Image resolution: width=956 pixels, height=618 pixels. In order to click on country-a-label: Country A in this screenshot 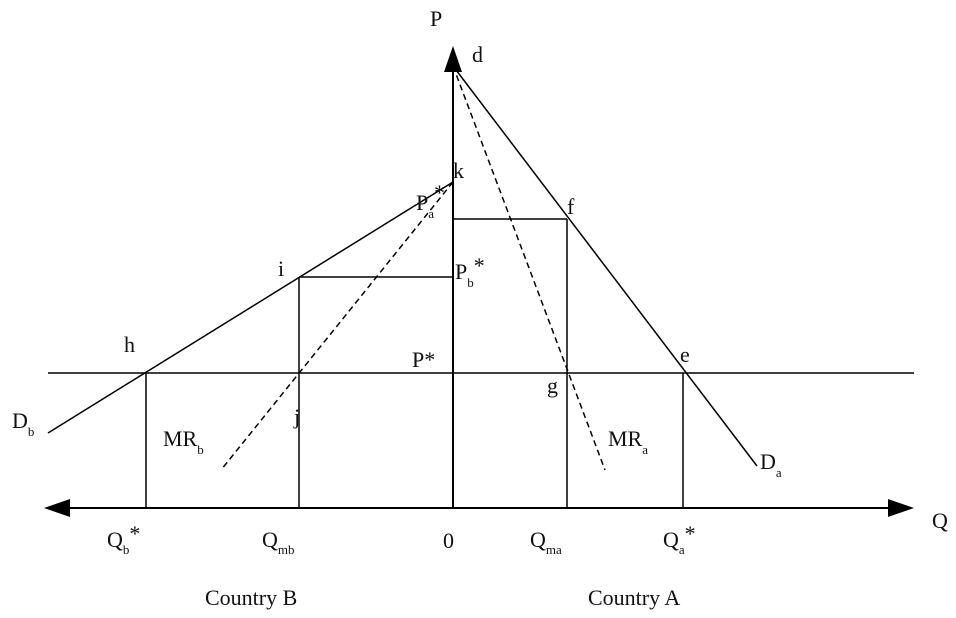, I will do `click(634, 597)`.